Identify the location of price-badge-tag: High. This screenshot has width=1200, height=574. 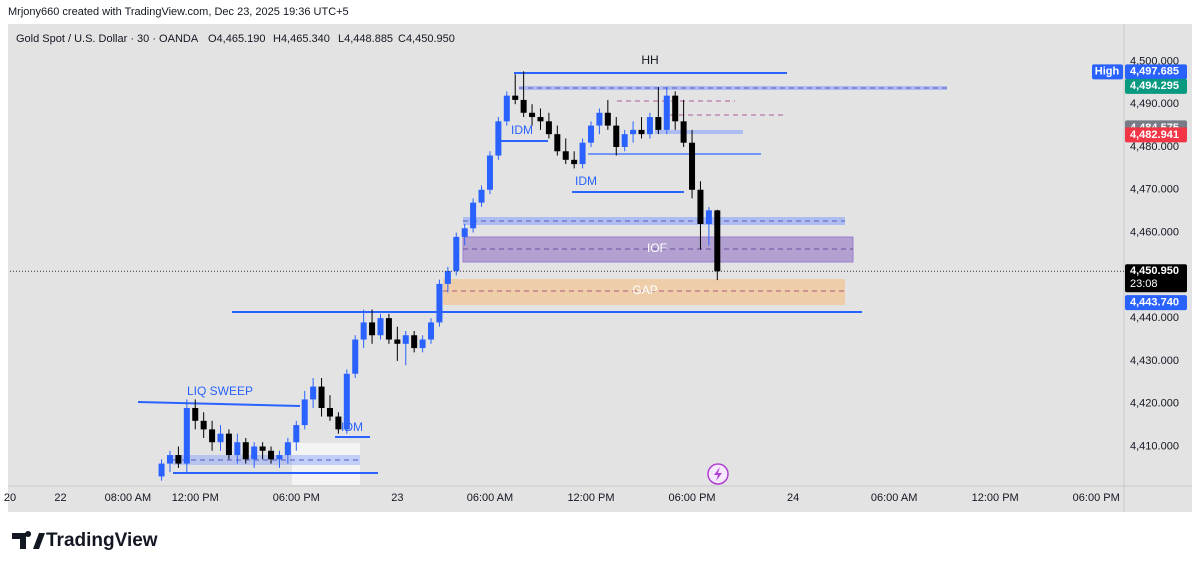
(1107, 72).